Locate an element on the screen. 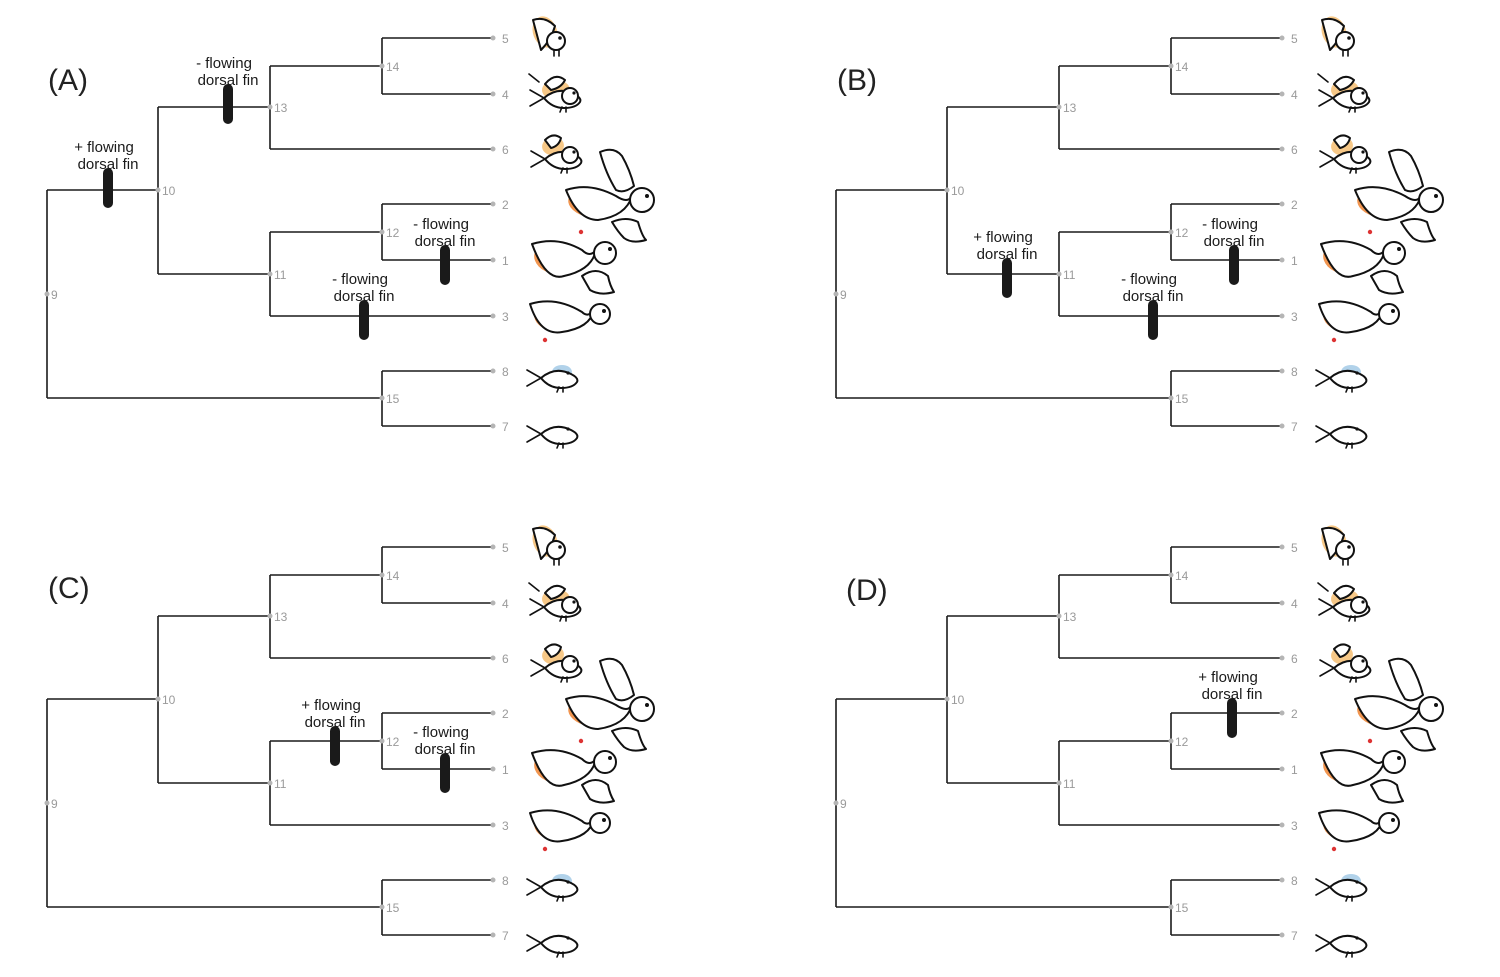 The image size is (1500, 977). panel-label: (C) is located at coordinates (69, 588).